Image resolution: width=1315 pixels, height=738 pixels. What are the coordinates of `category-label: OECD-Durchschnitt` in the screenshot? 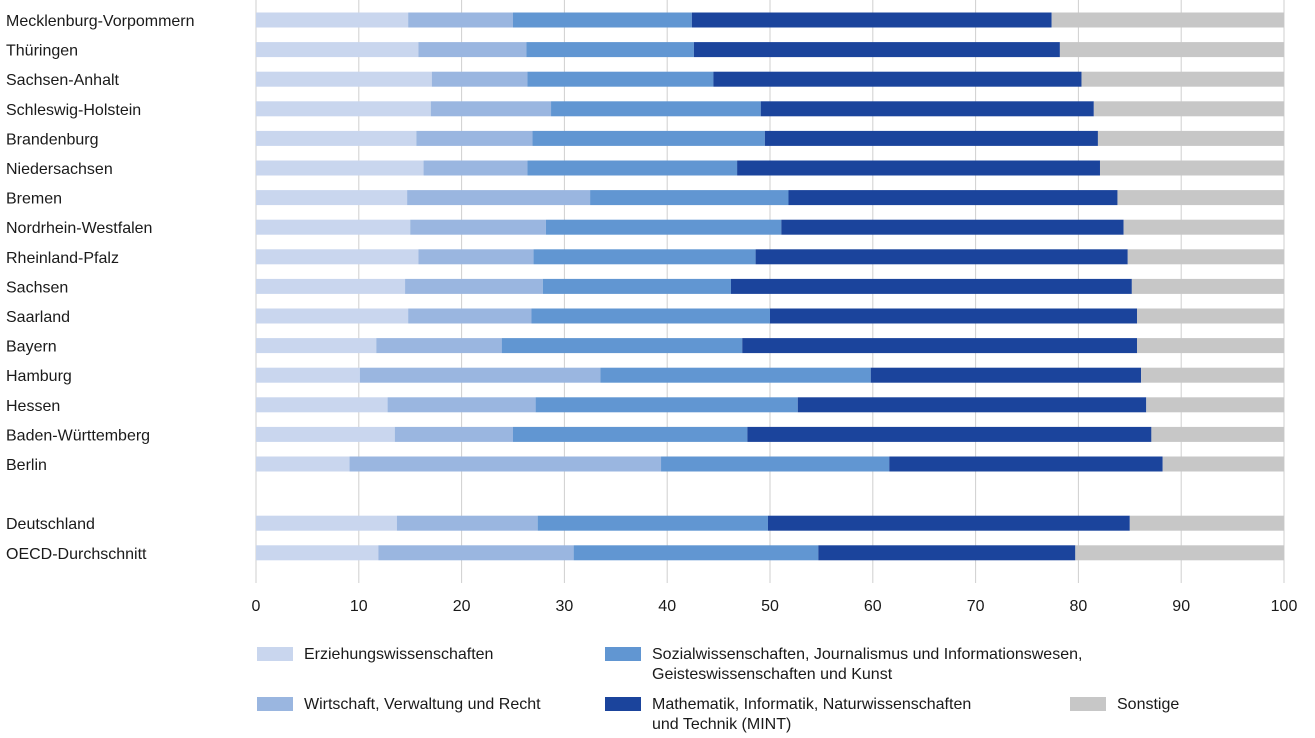 It's located at (76, 554).